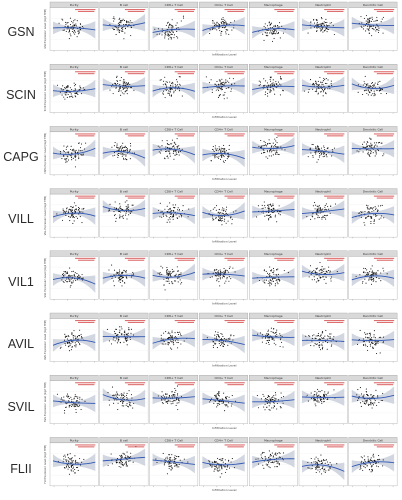  Describe the element at coordinates (334, 258) in the screenshot. I see `correlation-annotation` at that location.